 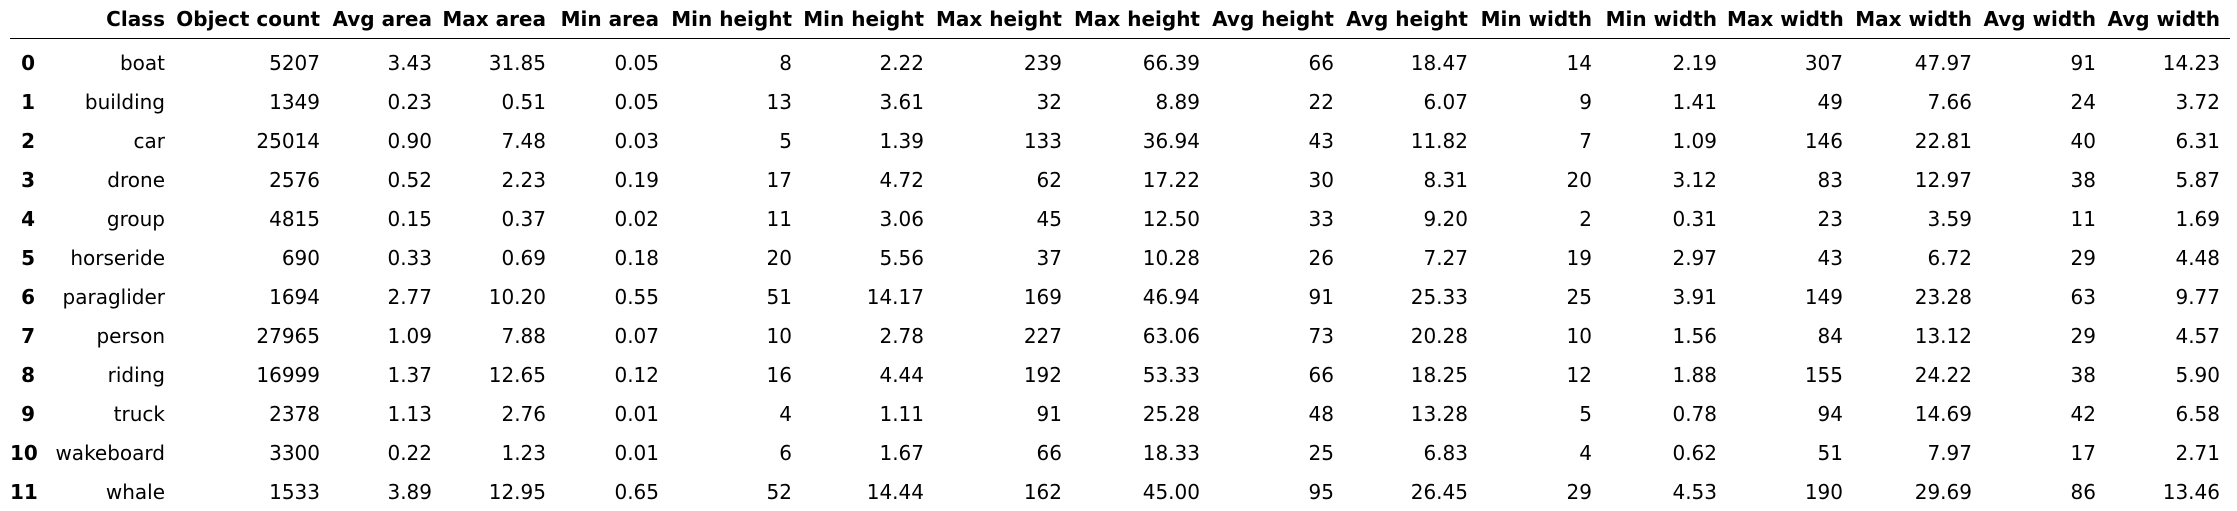 I want to click on row-index: 6, so click(x=27, y=296).